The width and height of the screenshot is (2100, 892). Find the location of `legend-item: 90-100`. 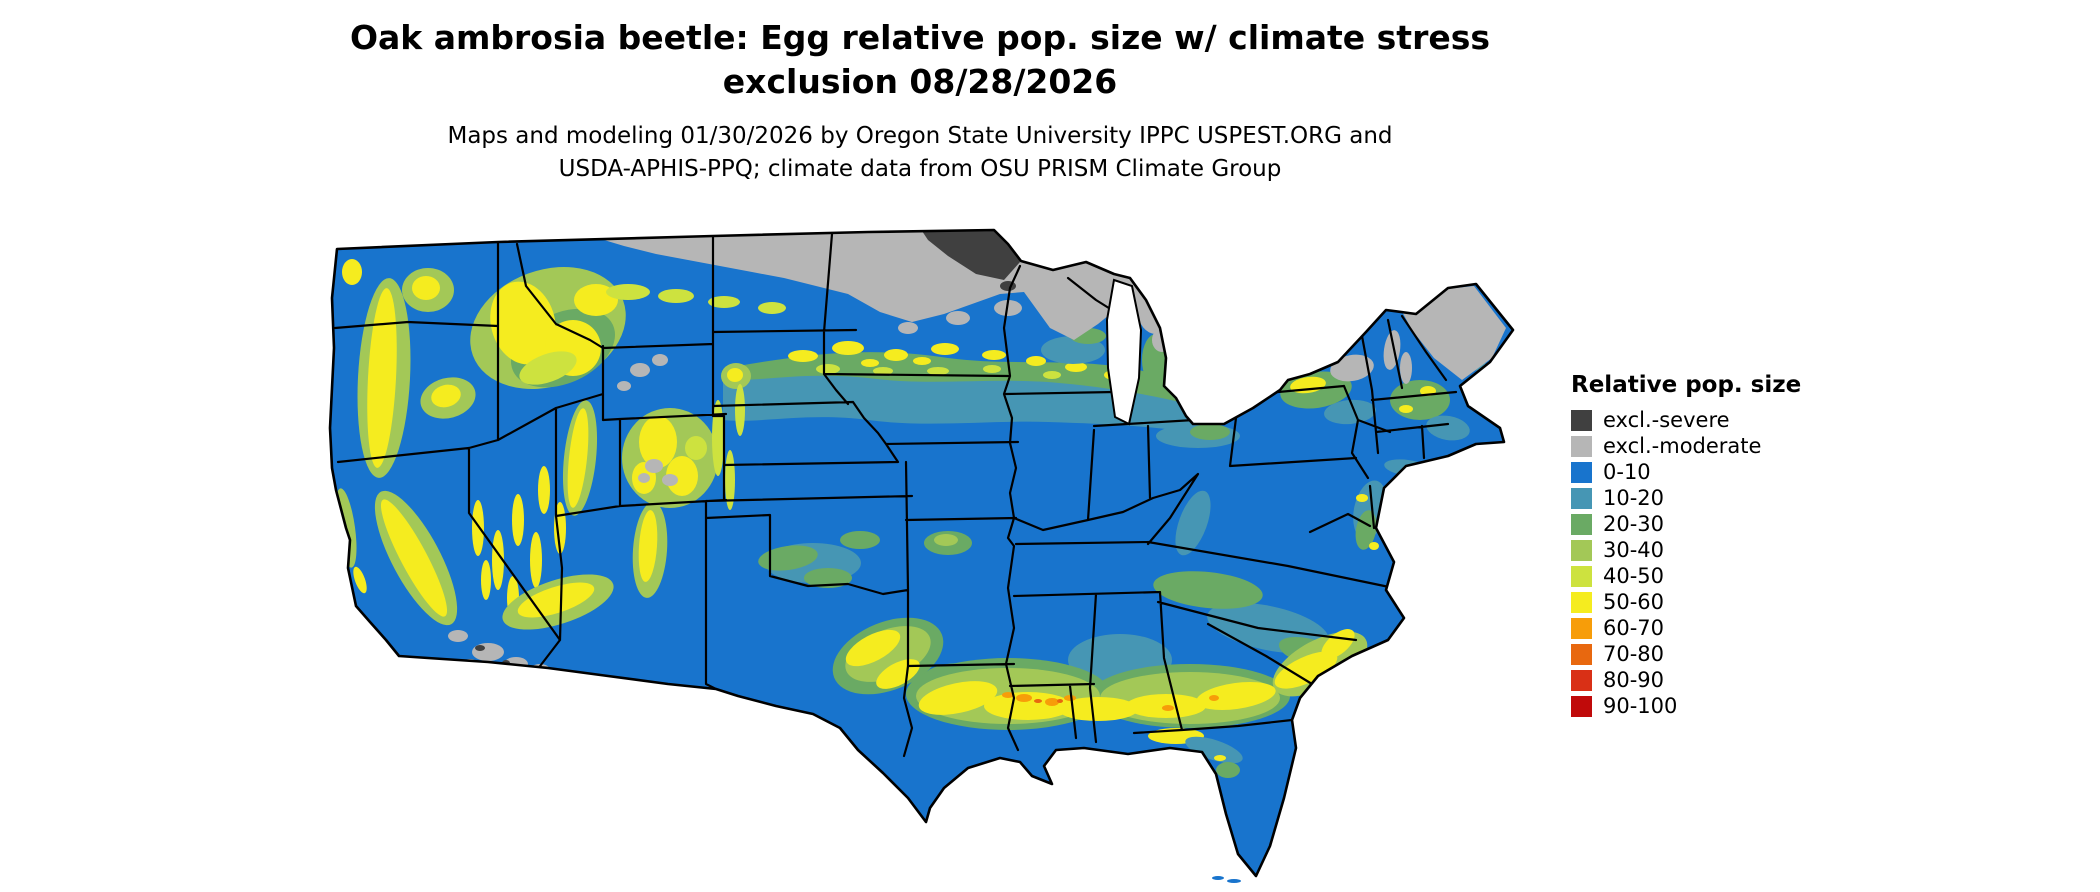

legend-item: 90-100 is located at coordinates (1686, 706).